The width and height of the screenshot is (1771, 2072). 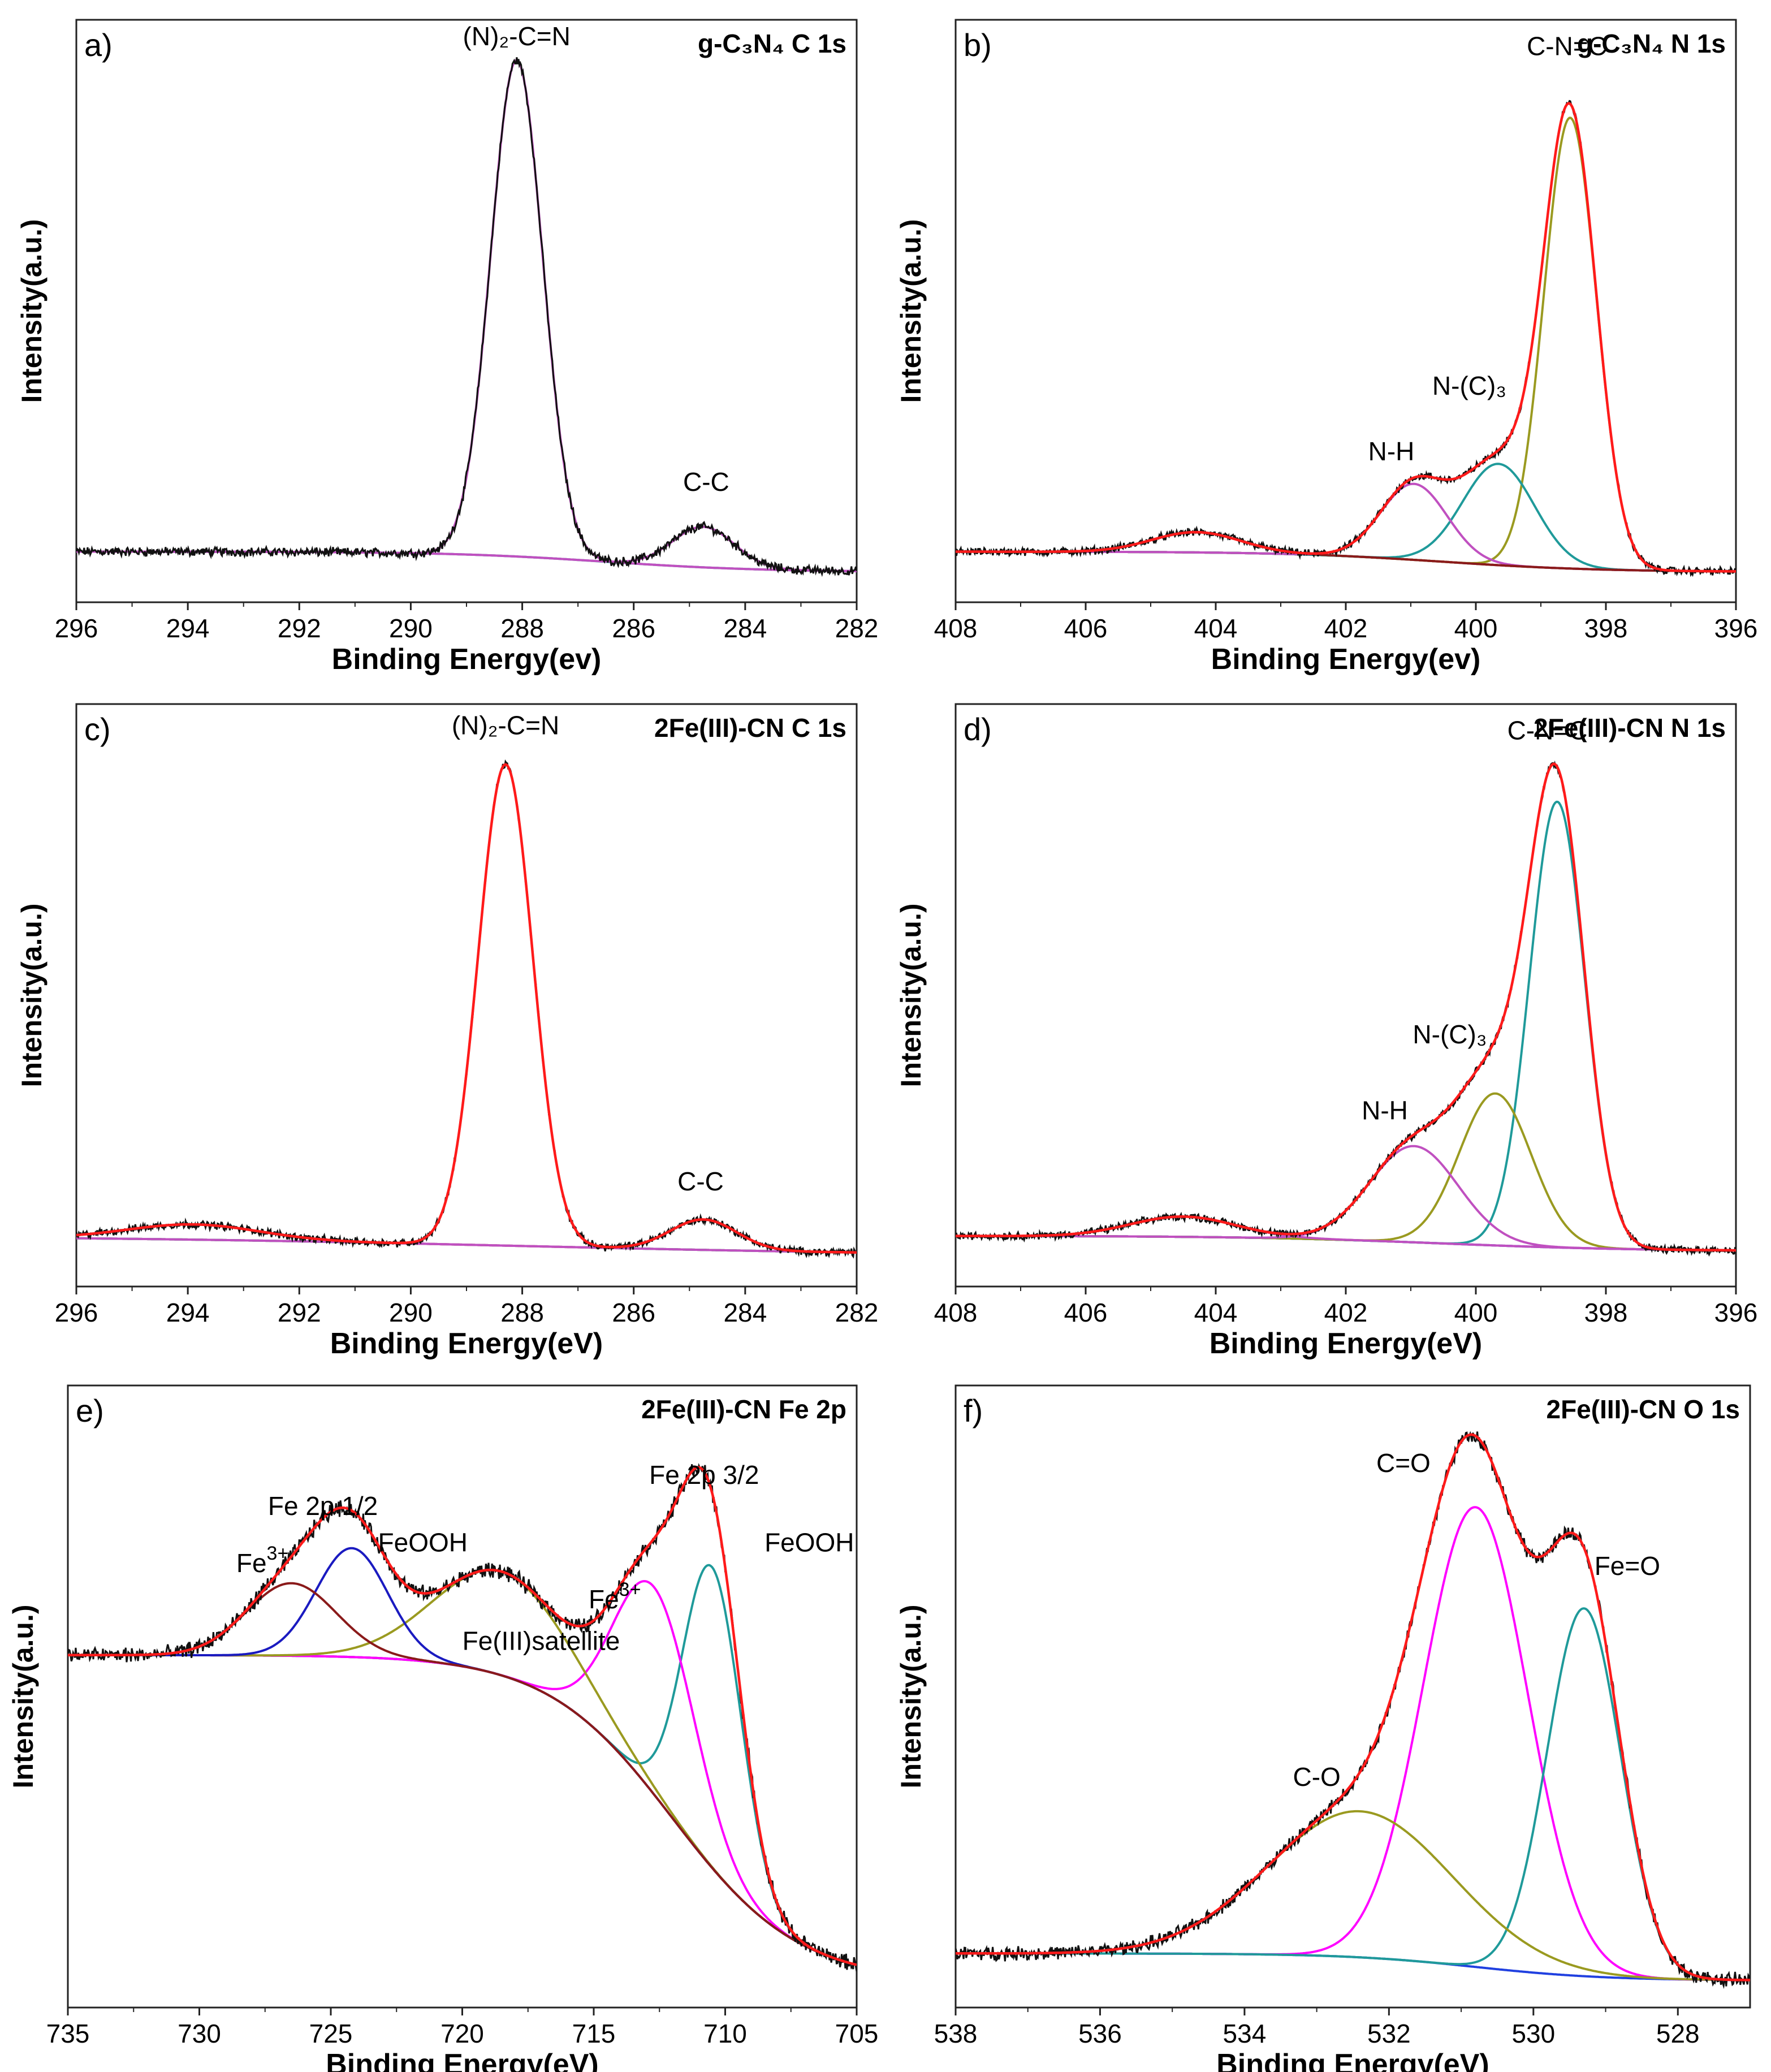 What do you see at coordinates (1652, 44) in the screenshot?
I see `panel-title: g-C₃N₄ N 1s` at bounding box center [1652, 44].